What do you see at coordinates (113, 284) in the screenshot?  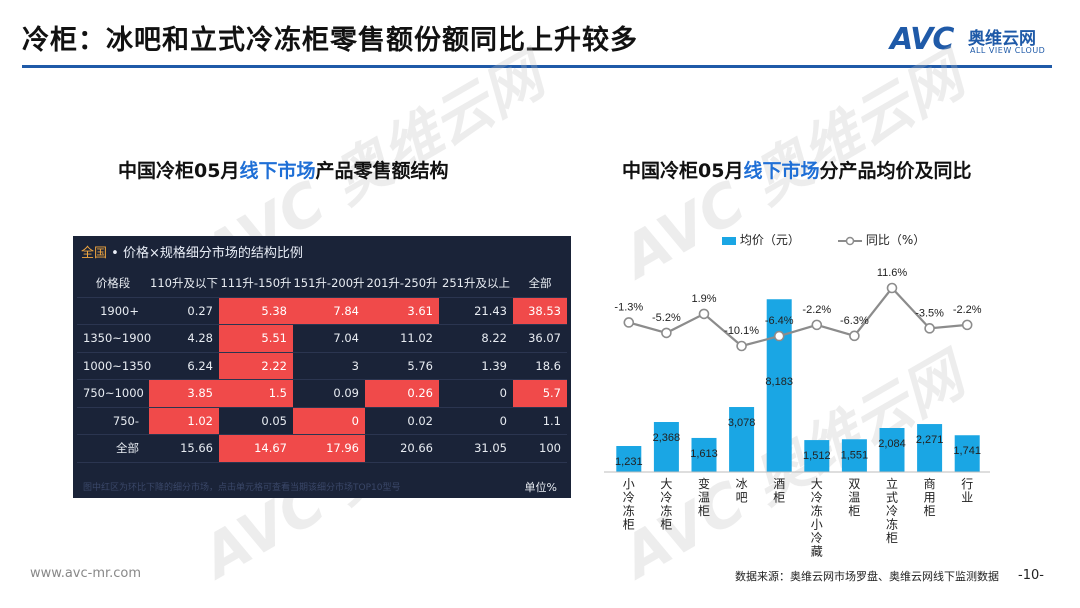 I see `table-header-cell: 价格段` at bounding box center [113, 284].